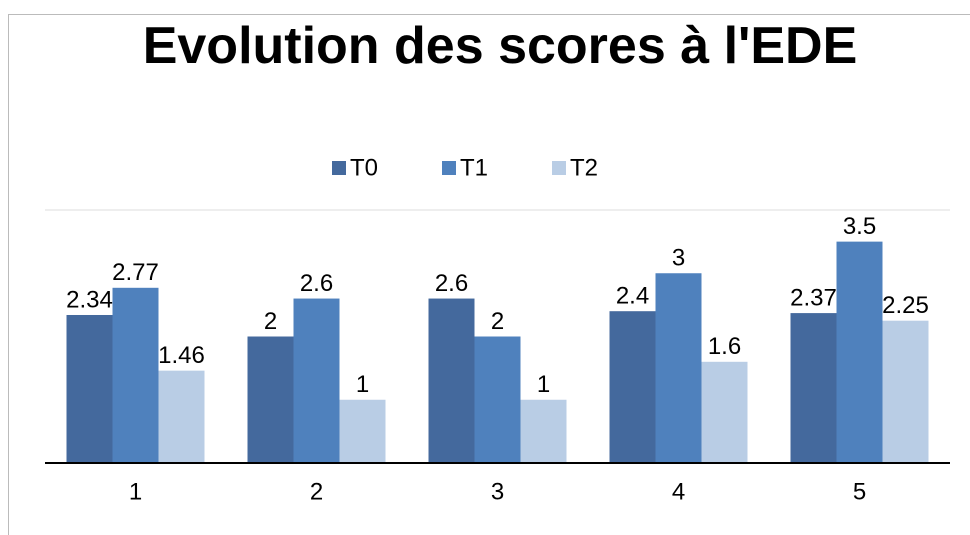 This screenshot has height=535, width=970. Describe the element at coordinates (813, 297) in the screenshot. I see `data-label: 2.37` at that location.